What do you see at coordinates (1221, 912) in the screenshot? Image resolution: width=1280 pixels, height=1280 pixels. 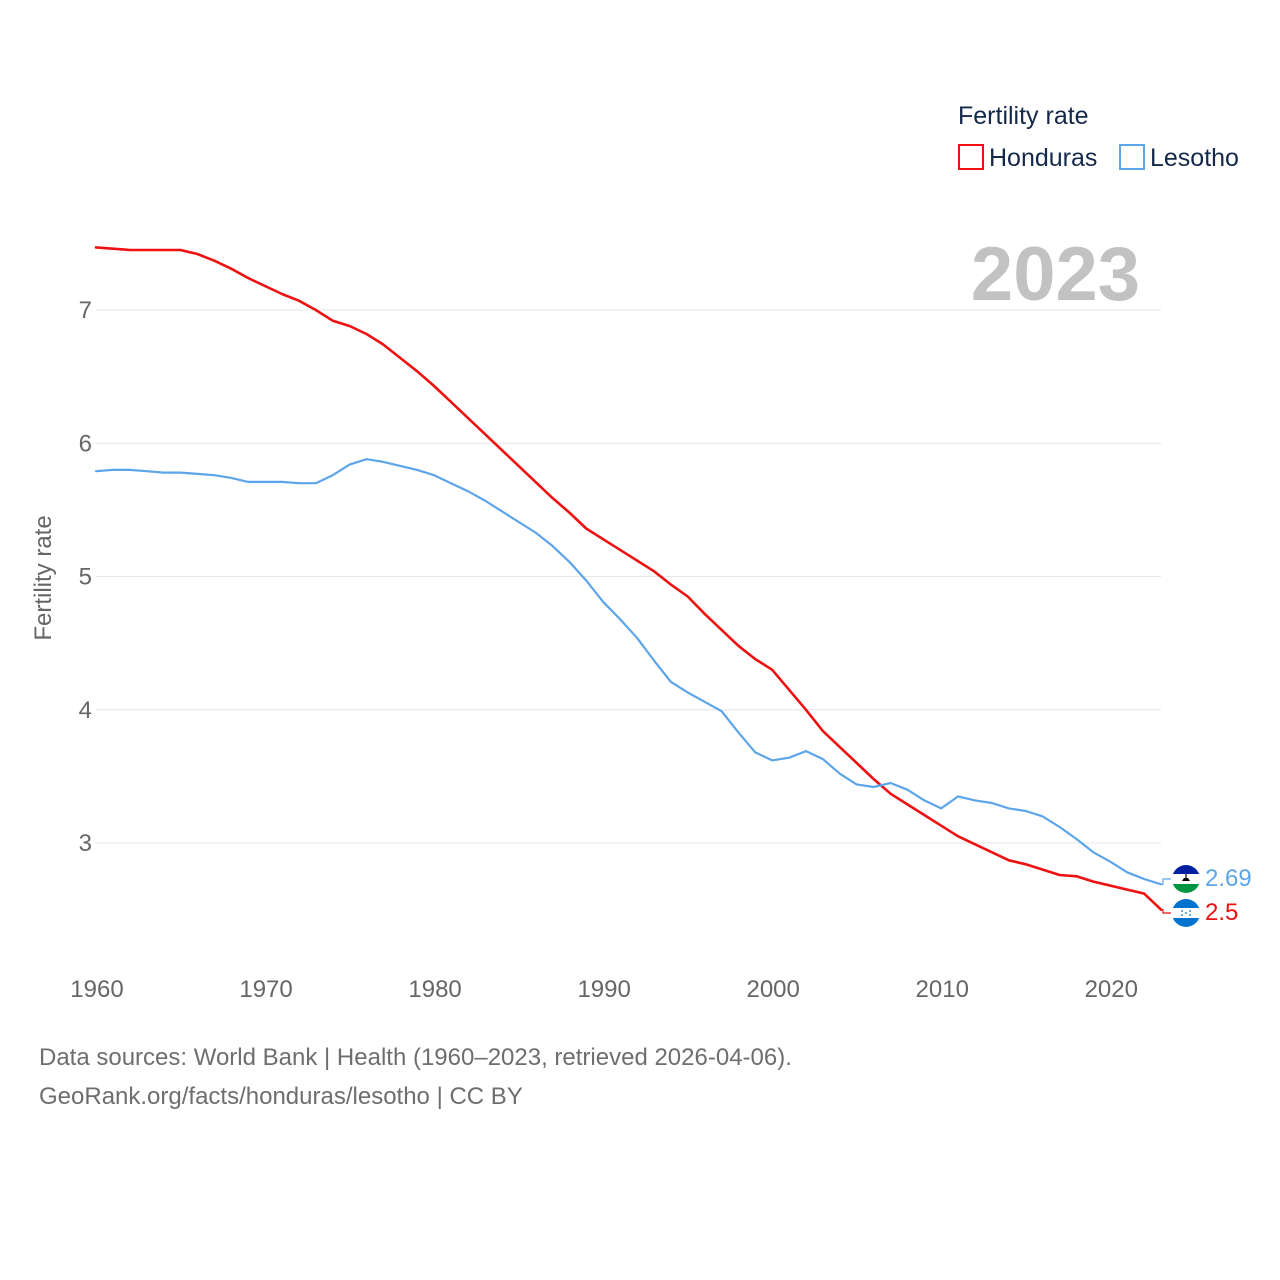 I see `end-label-honduras: 2.5` at bounding box center [1221, 912].